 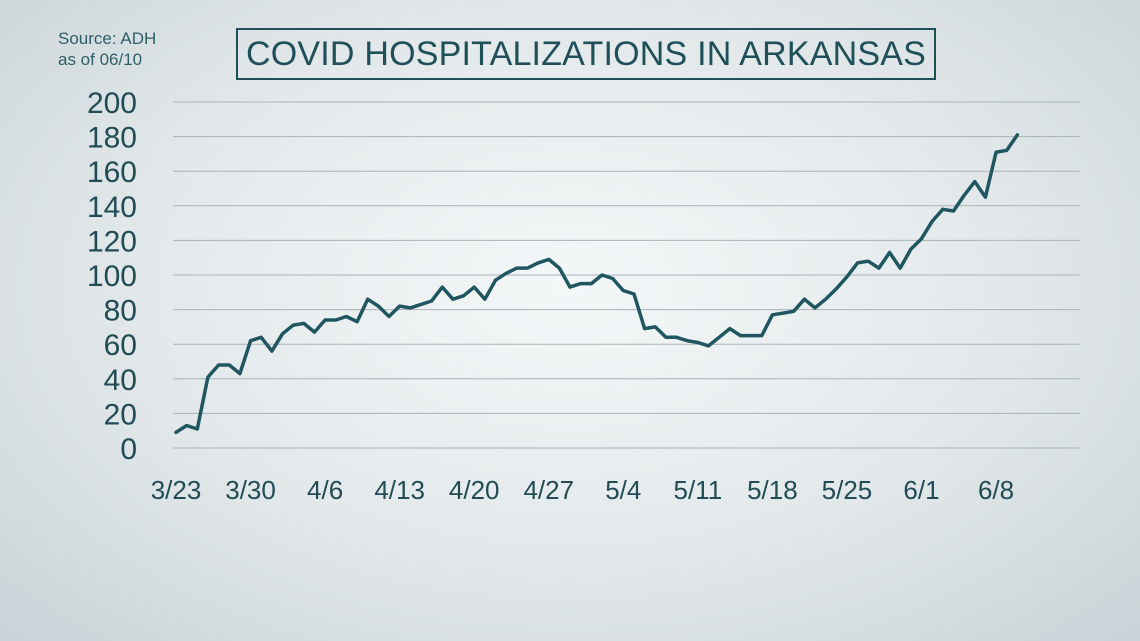 What do you see at coordinates (250, 490) in the screenshot?
I see `x-tick-label: 3/30` at bounding box center [250, 490].